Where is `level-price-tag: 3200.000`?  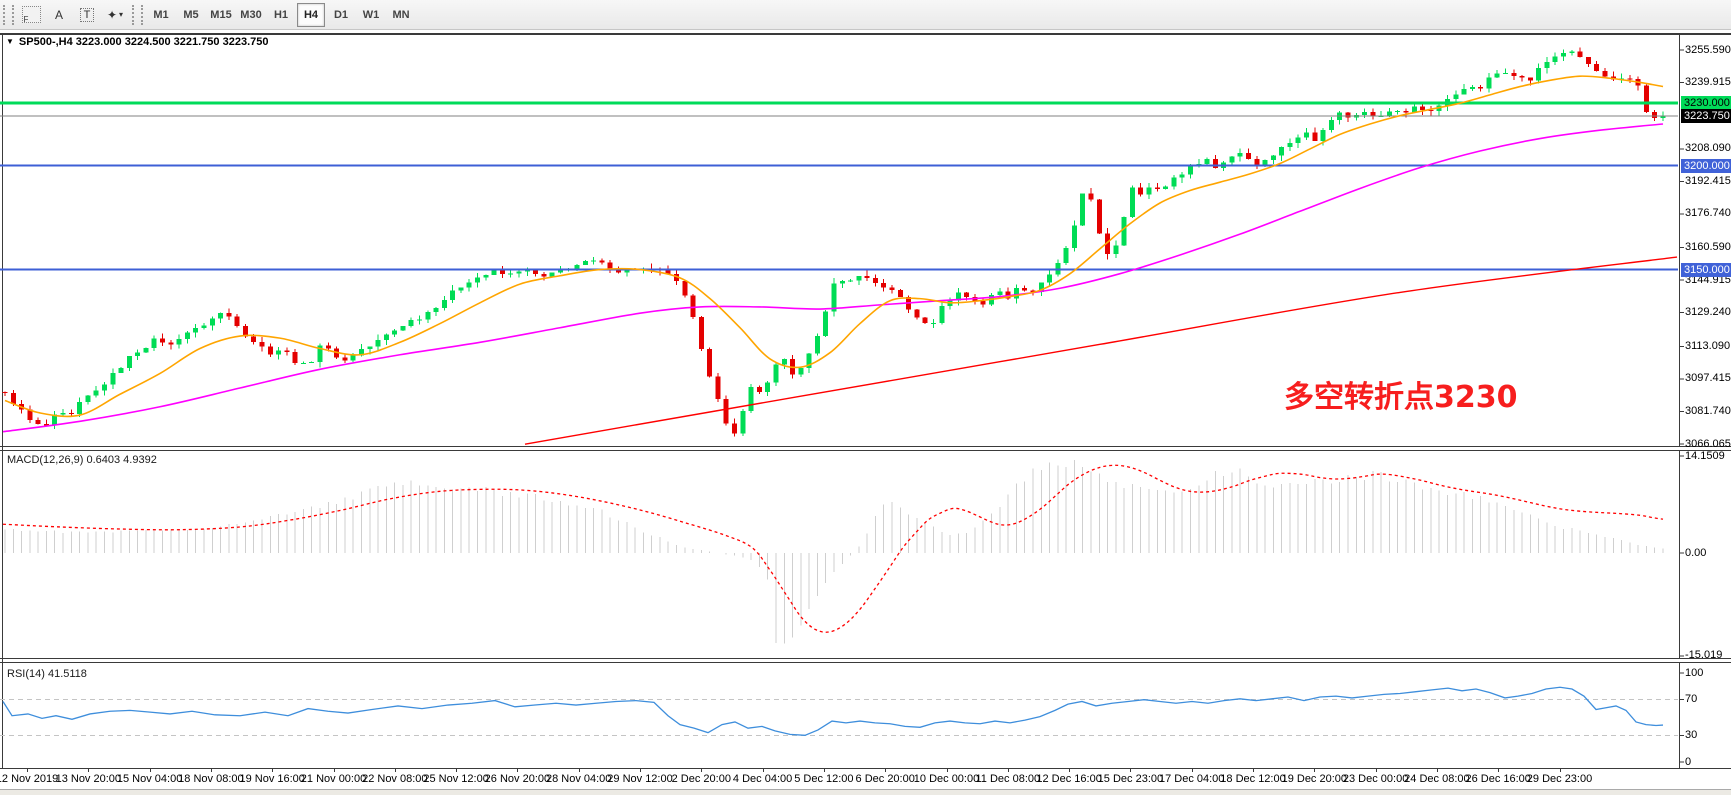 level-price-tag: 3200.000 is located at coordinates (1706, 165).